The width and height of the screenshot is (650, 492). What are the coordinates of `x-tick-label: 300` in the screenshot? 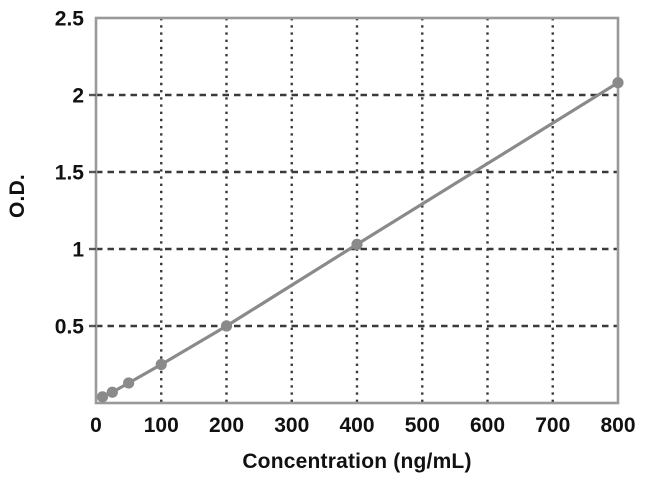 It's located at (291, 425).